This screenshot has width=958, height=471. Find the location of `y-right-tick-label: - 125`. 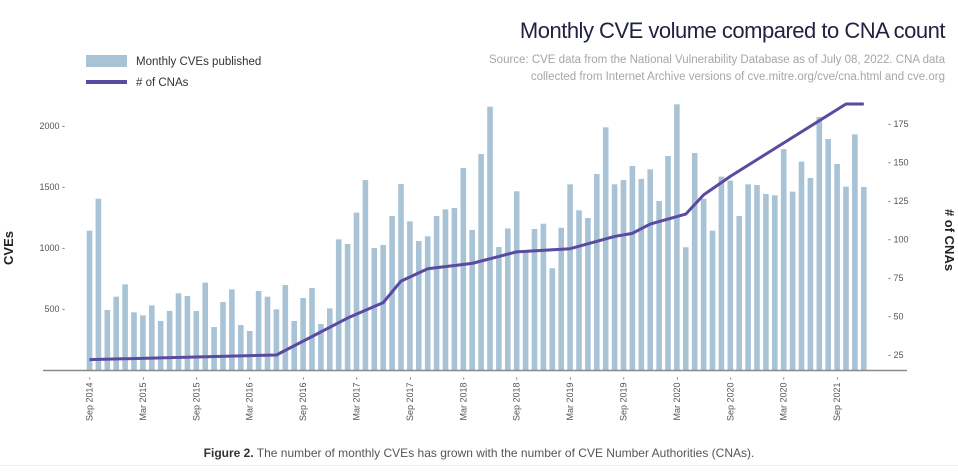

y-right-tick-label: - 125 is located at coordinates (898, 201).